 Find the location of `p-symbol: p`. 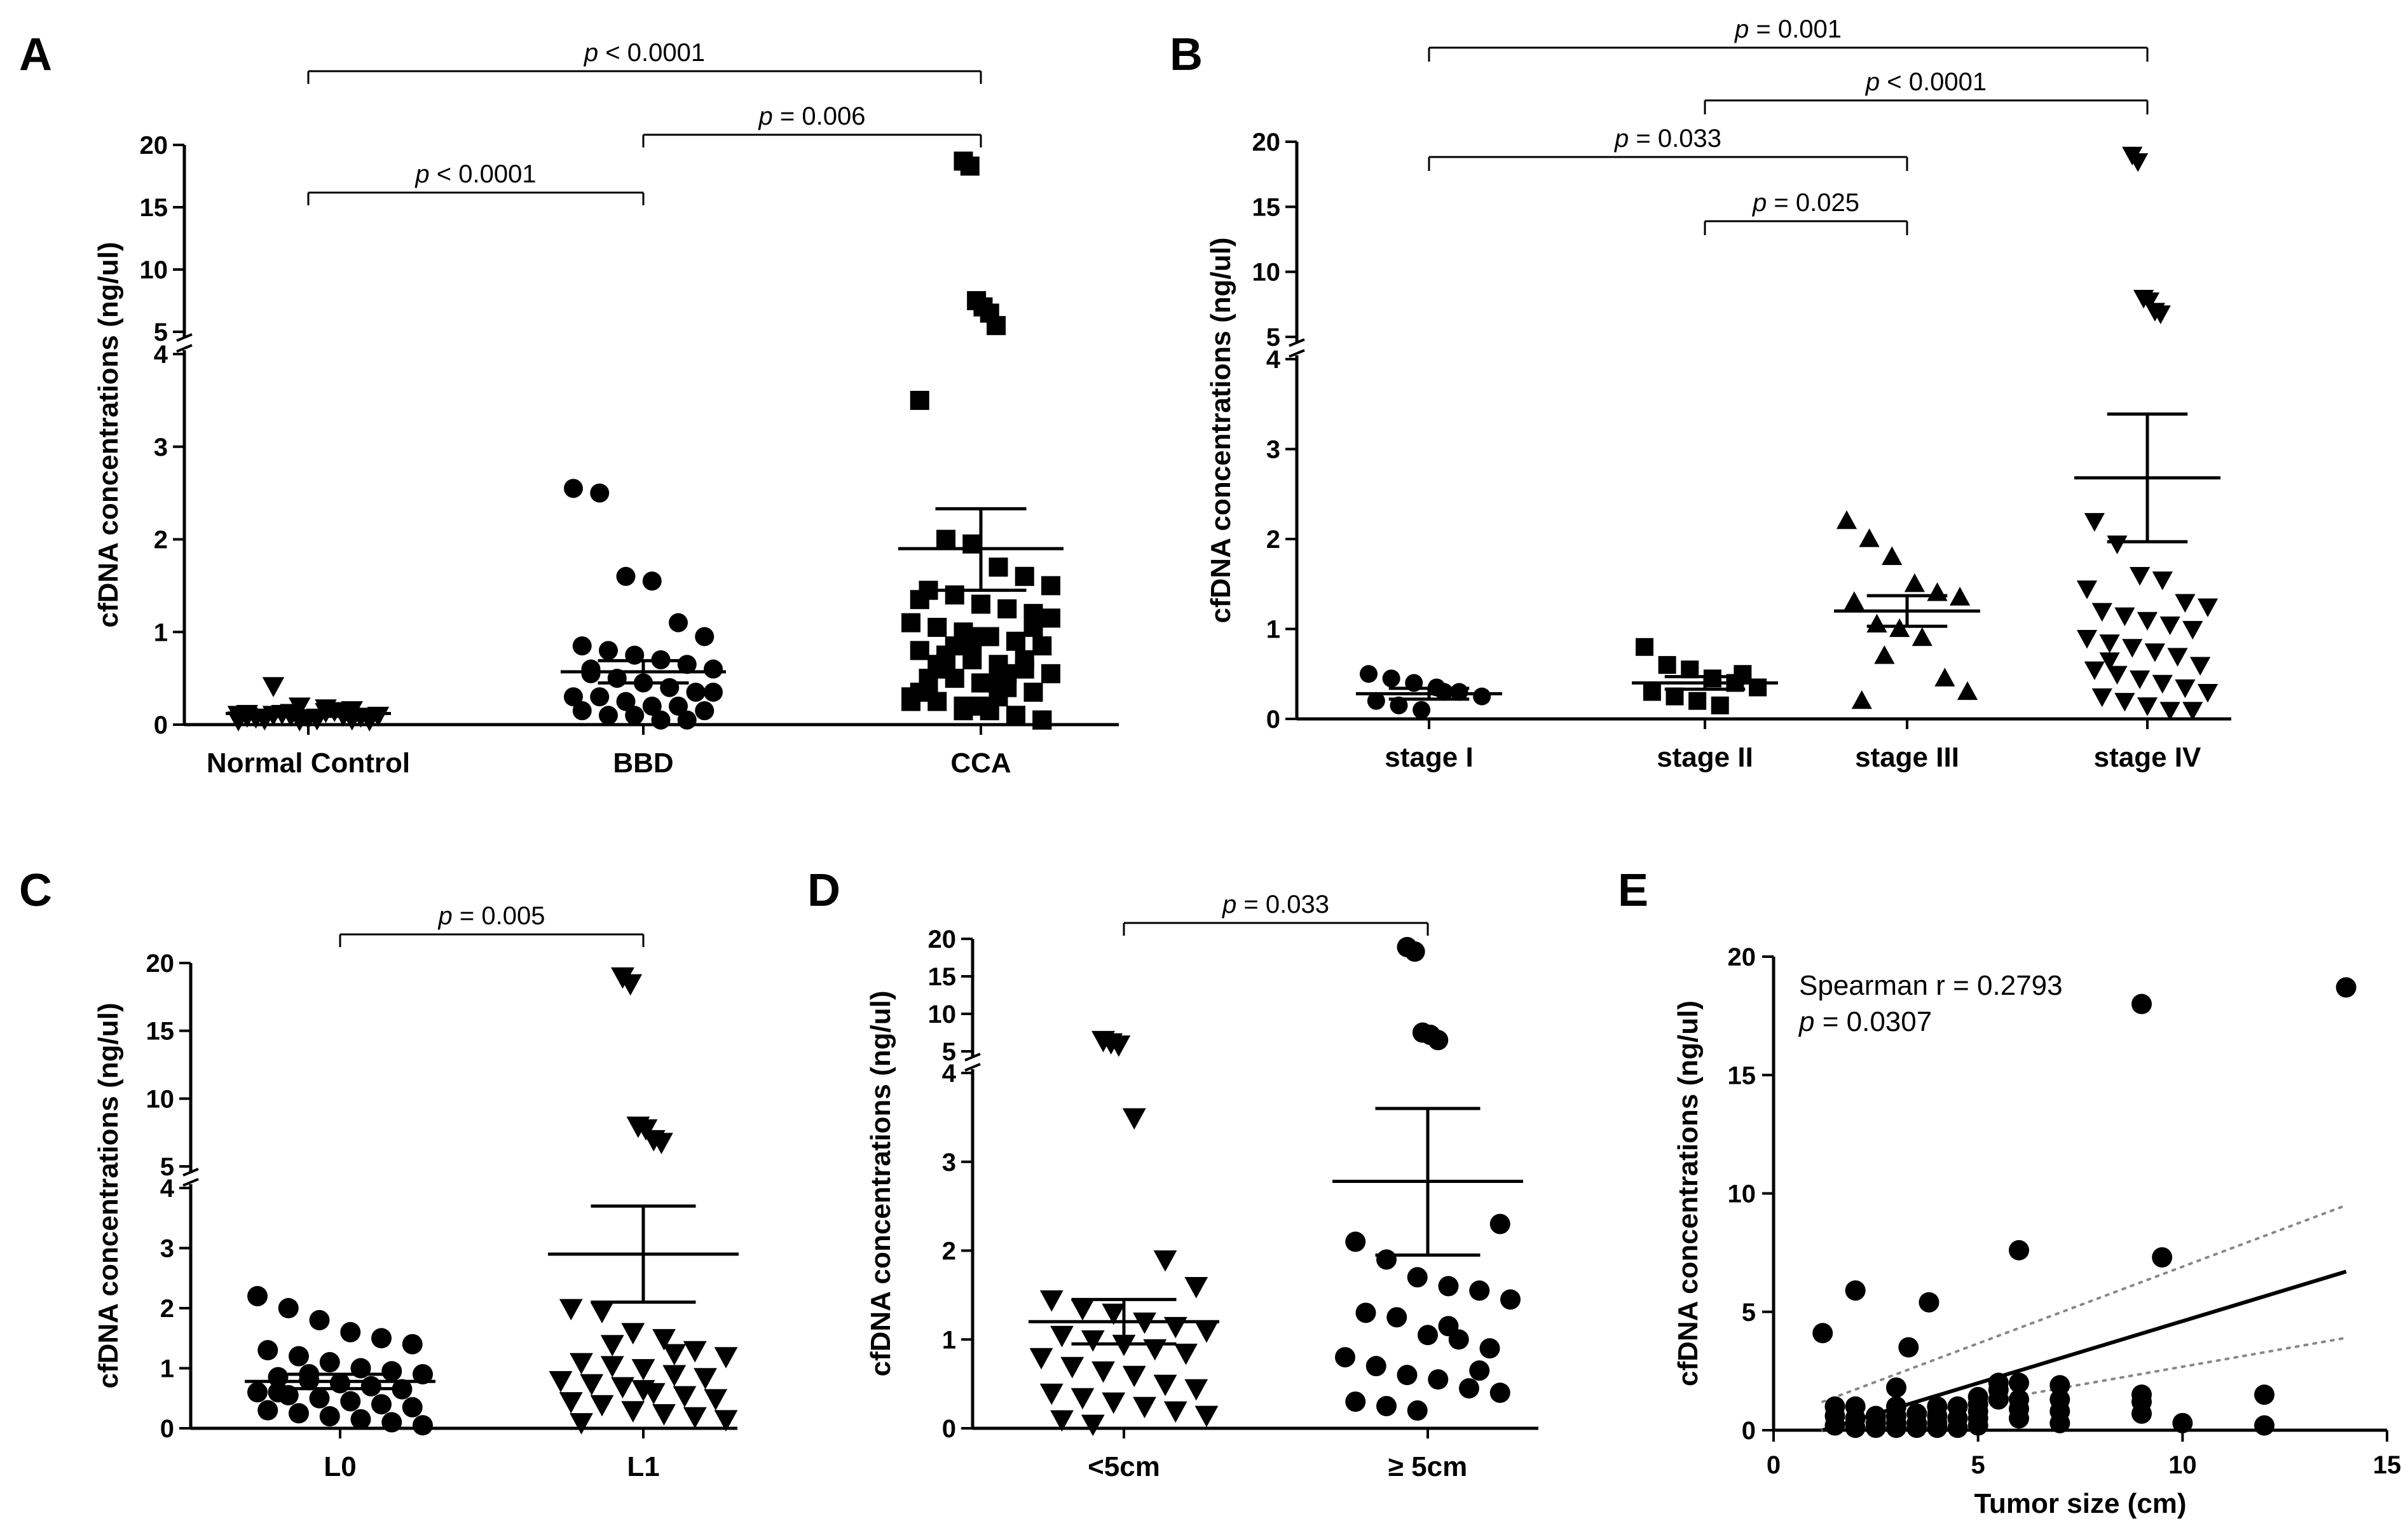

p-symbol: p is located at coordinates (445, 916).